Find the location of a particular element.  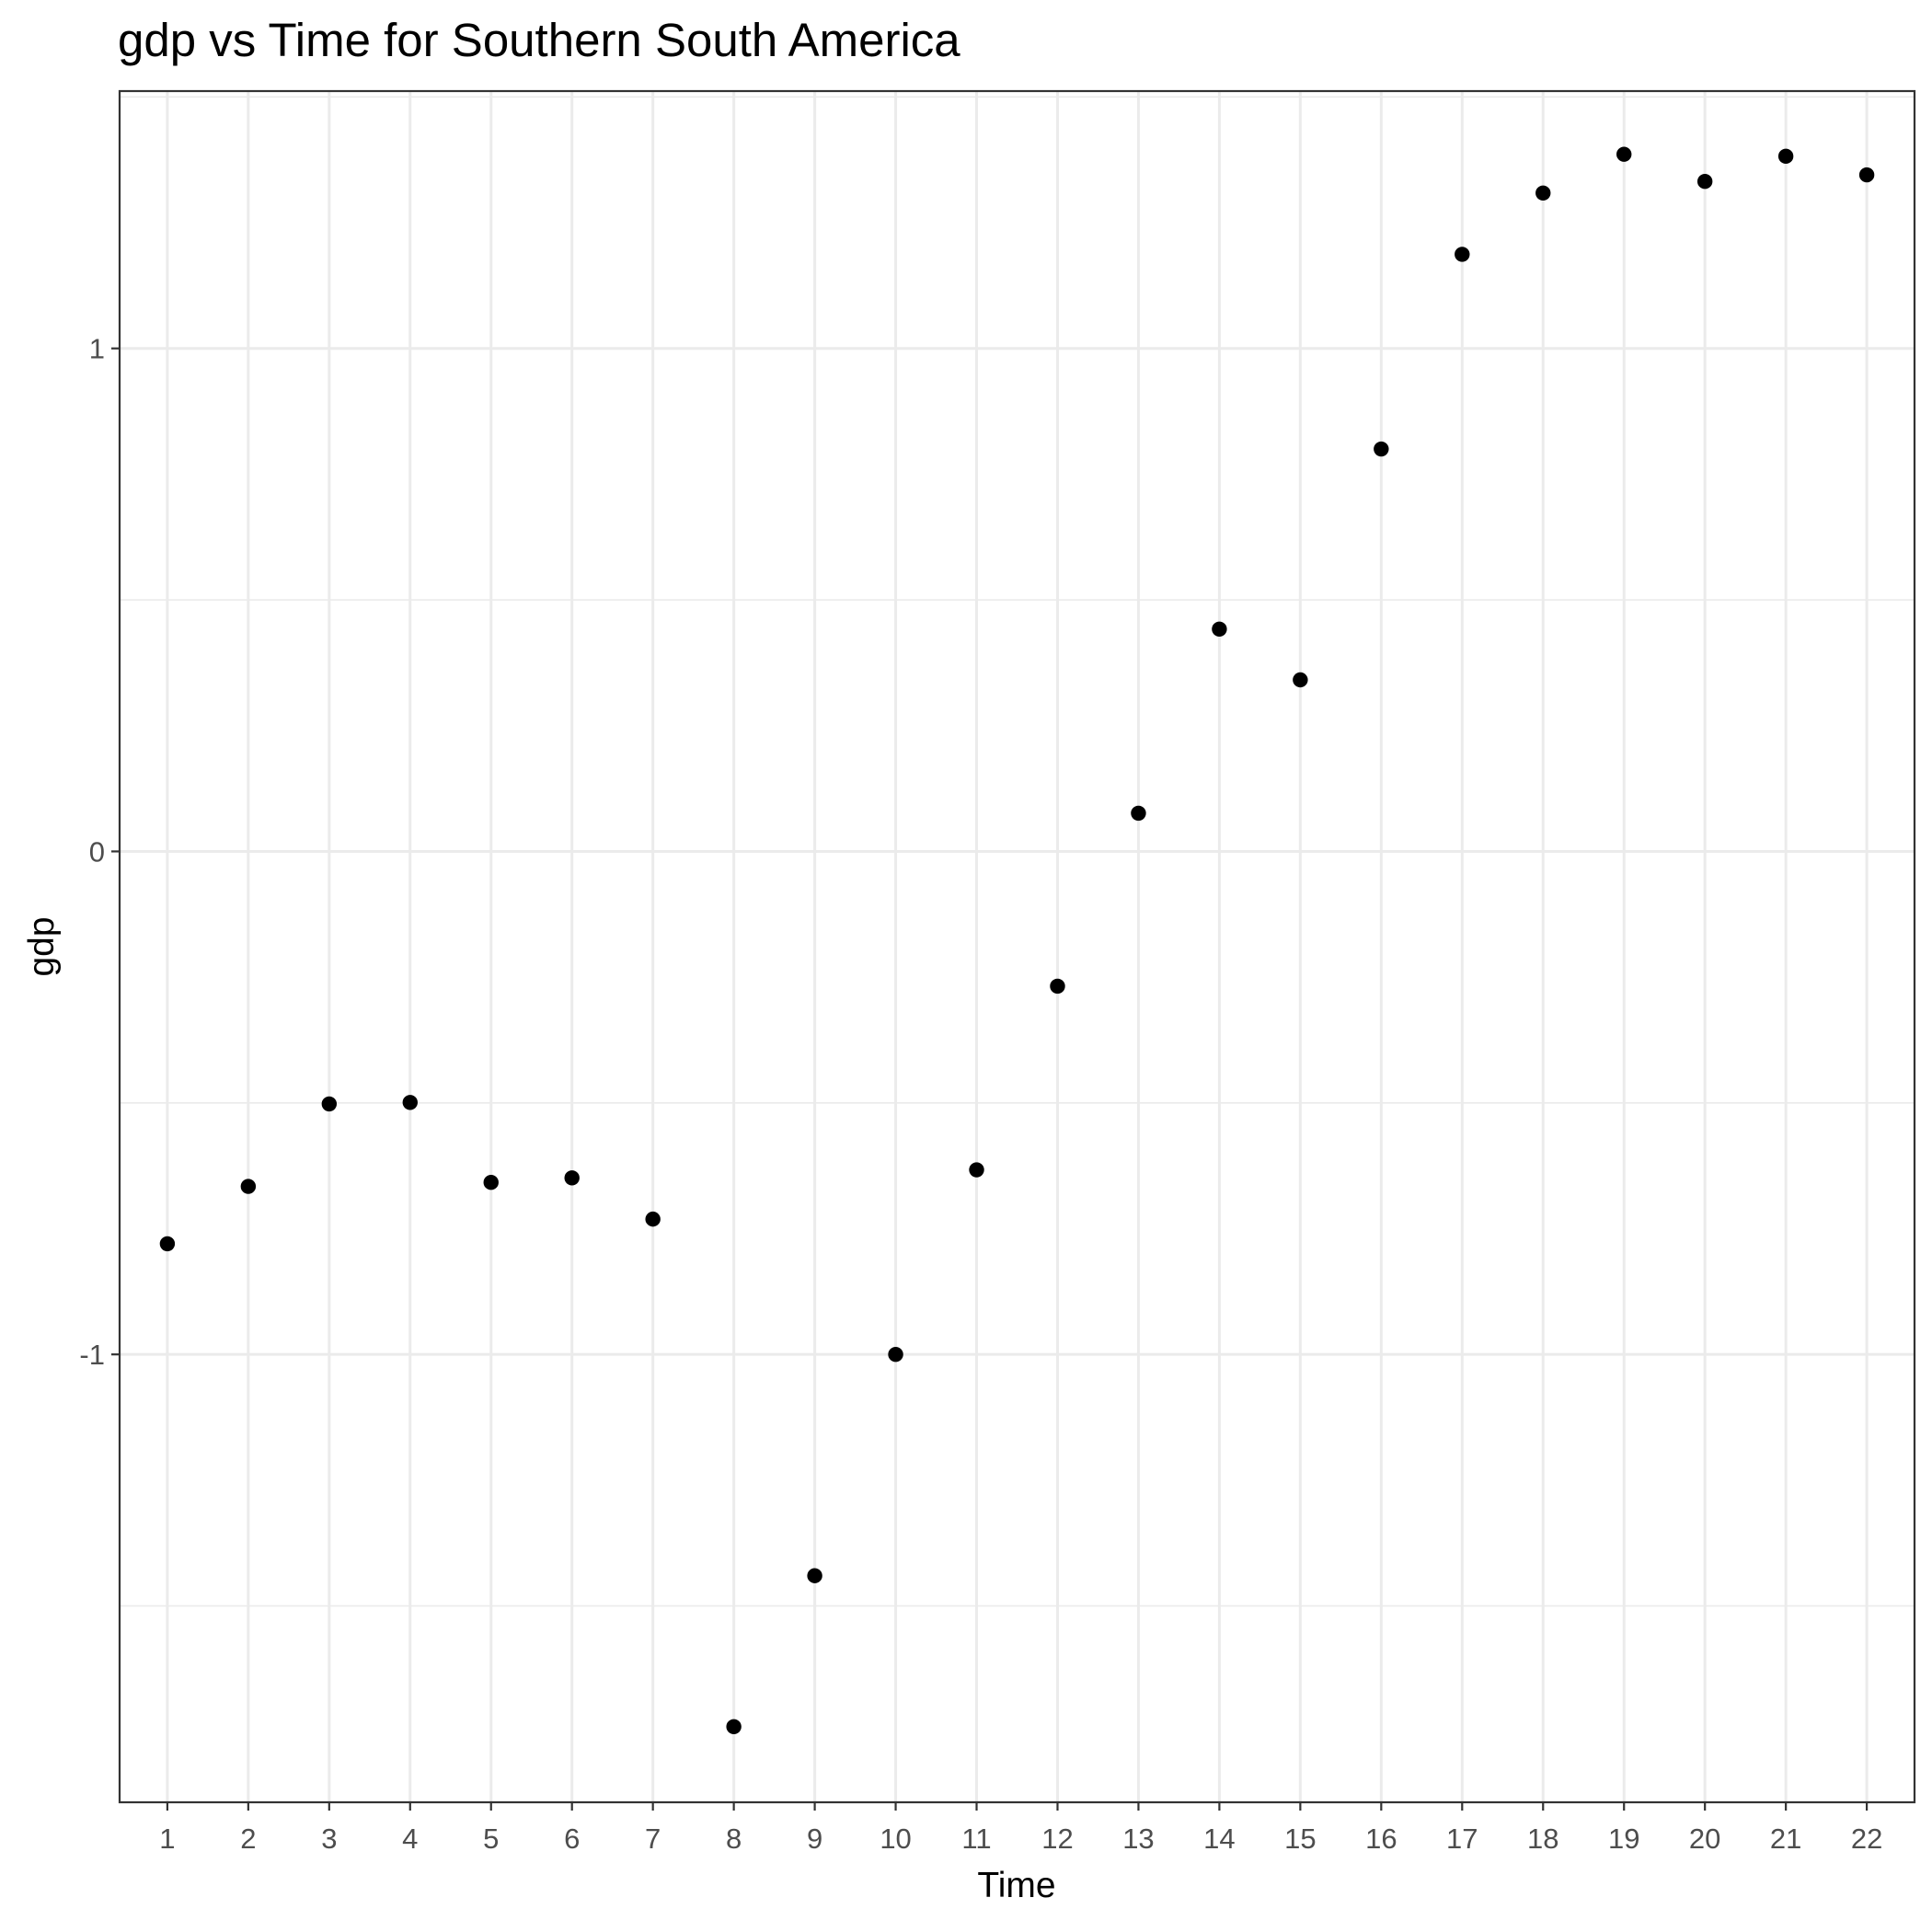

x-axis-ticks: 1 2 3 4 5 6 7 8 9 10 11 12 13 14 15 16 17 18 19 20 21 22 is located at coordinates (1020, 1828).